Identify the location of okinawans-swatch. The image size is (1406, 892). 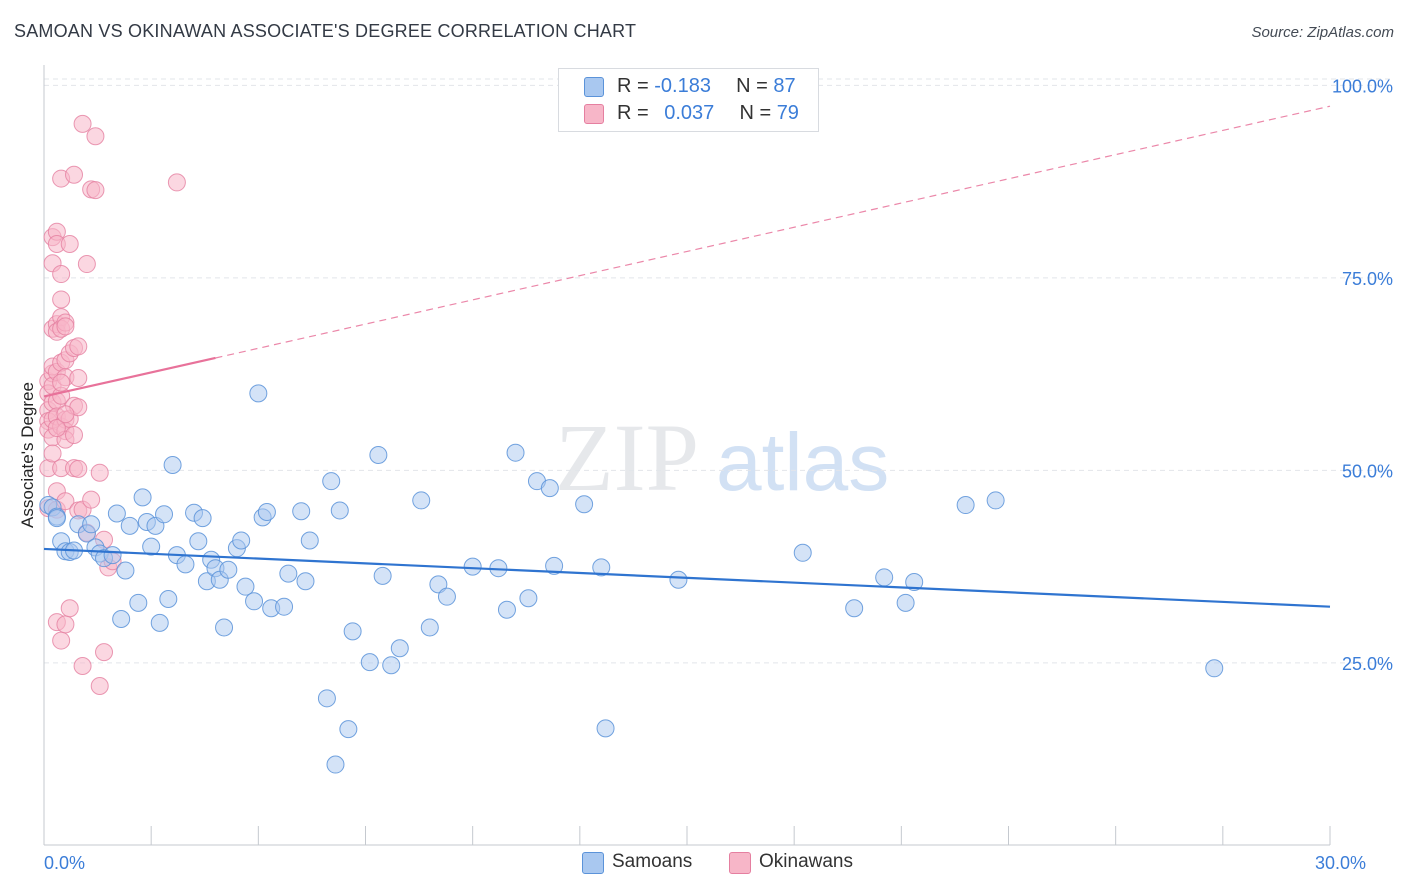
(594, 114).